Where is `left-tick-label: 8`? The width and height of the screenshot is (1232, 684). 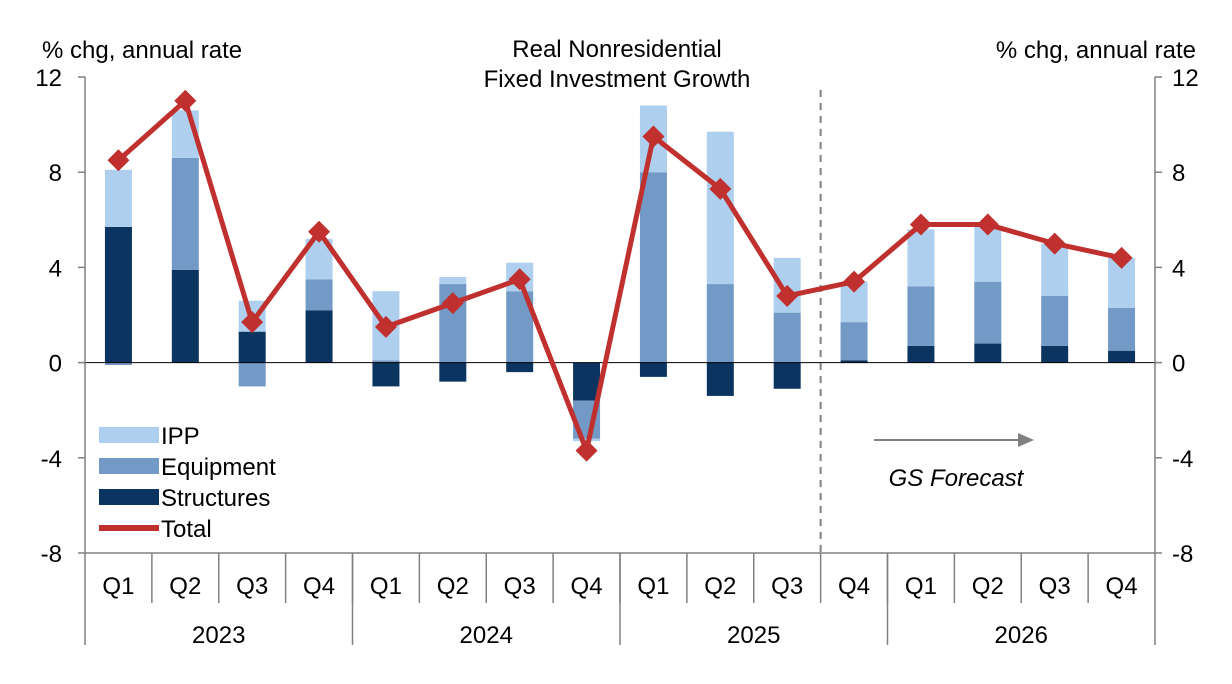 left-tick-label: 8 is located at coordinates (55, 173).